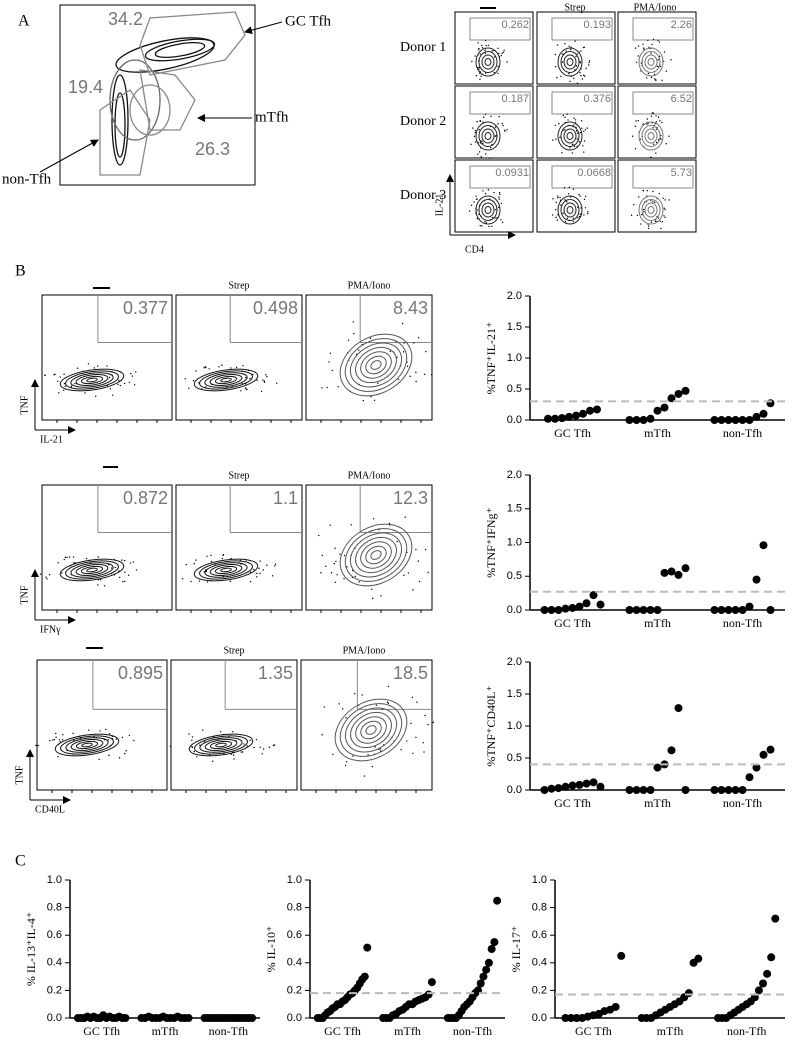 This screenshot has height=1042, width=800. I want to click on y-tick-label: 0.0, so click(514, 420).